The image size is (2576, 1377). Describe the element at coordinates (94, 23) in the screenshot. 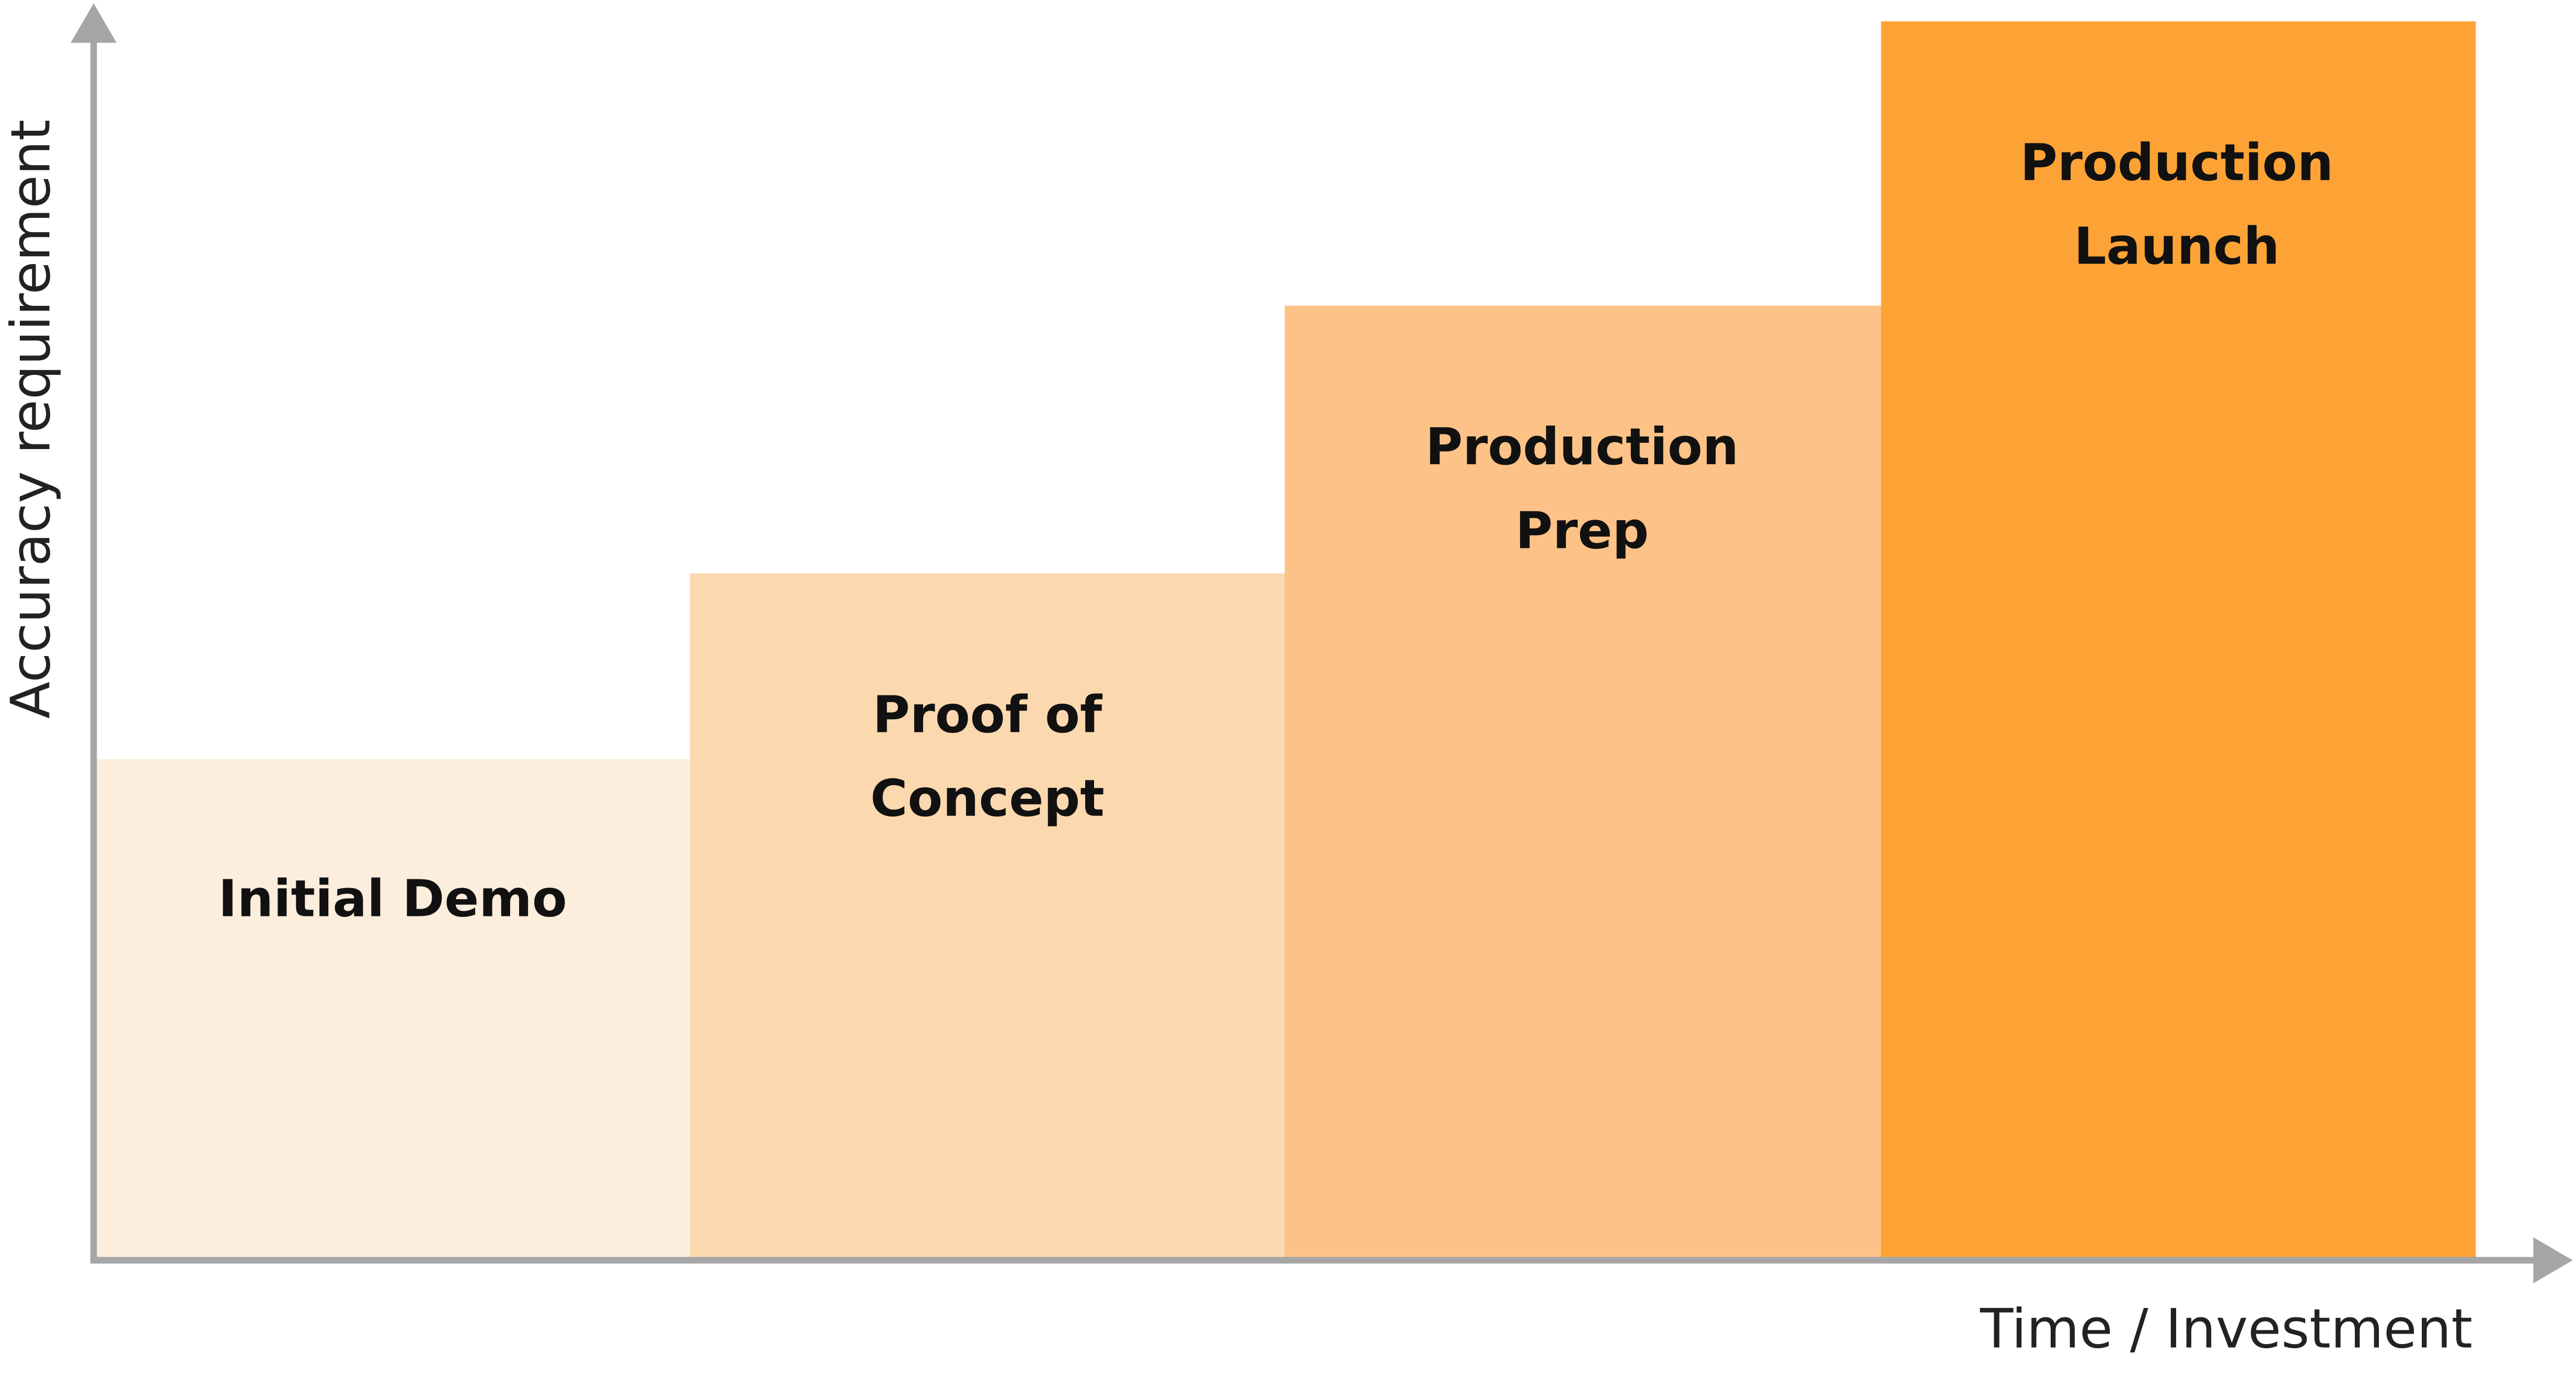

I see `y-axis-arrow` at that location.